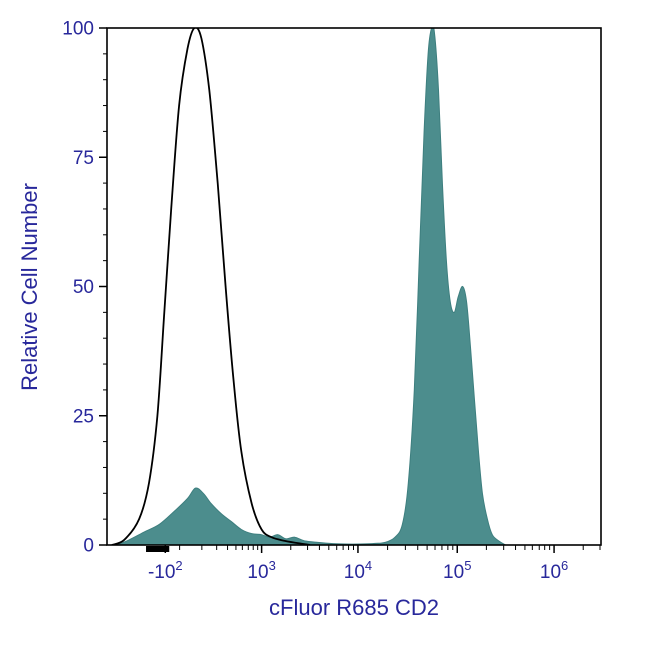 The height and width of the screenshot is (650, 650). I want to click on x-tick-label: -102, so click(165, 570).